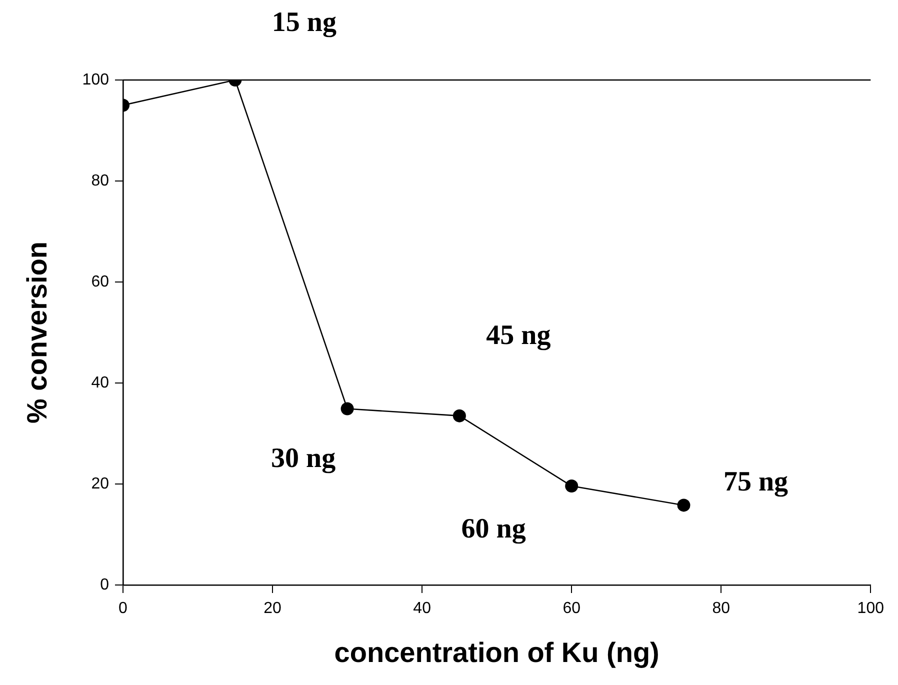  I want to click on x-tick-label: 60, so click(571, 609).